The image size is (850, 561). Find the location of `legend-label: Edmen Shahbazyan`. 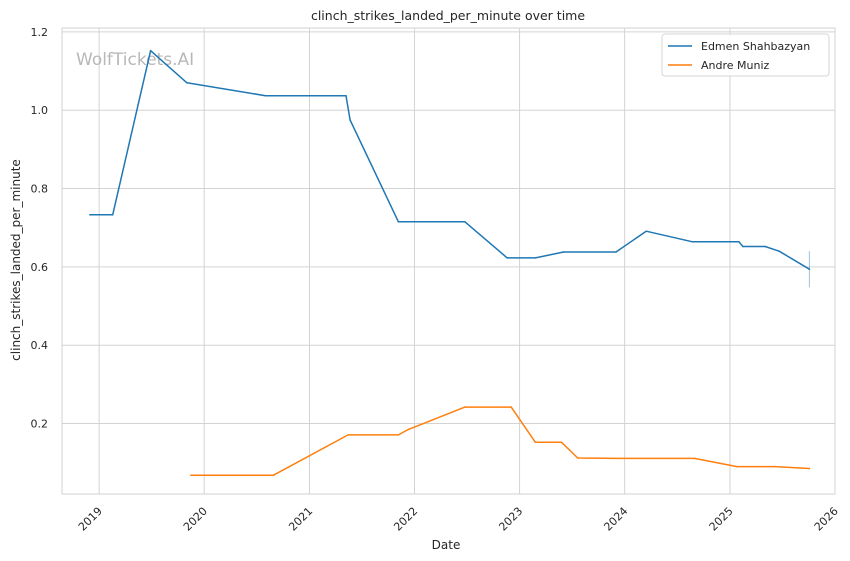

legend-label: Edmen Shahbazyan is located at coordinates (755, 46).